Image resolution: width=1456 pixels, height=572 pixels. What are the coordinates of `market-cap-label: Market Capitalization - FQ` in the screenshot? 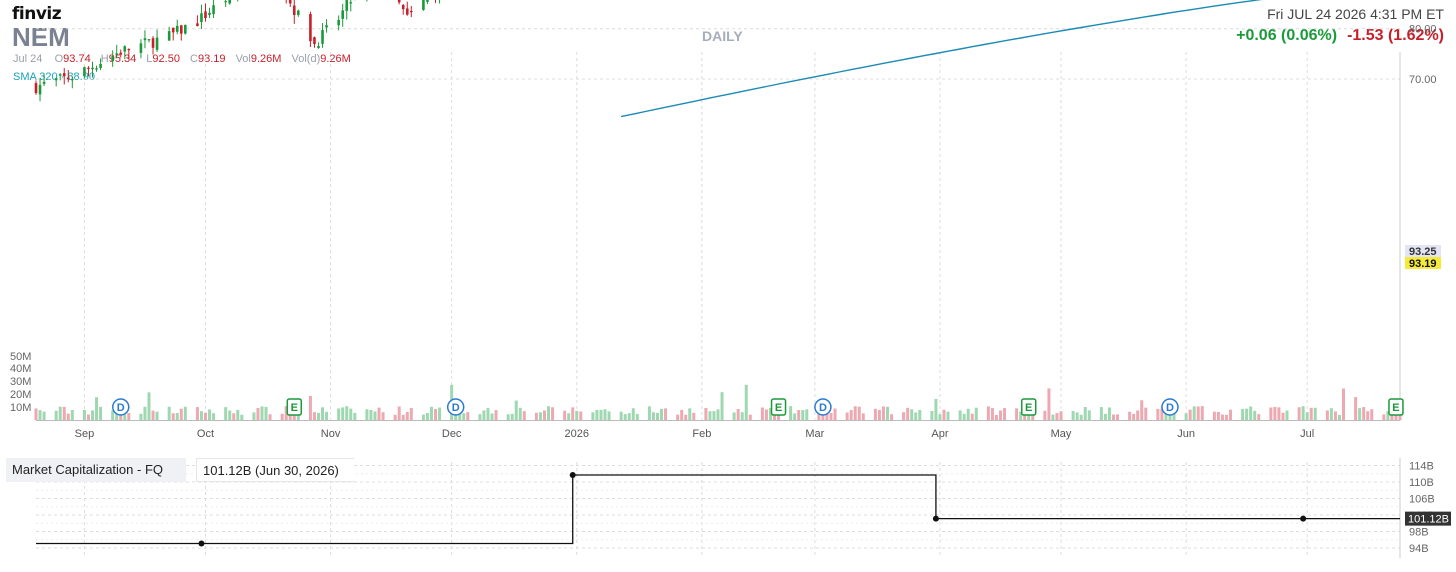 It's located at (96, 470).